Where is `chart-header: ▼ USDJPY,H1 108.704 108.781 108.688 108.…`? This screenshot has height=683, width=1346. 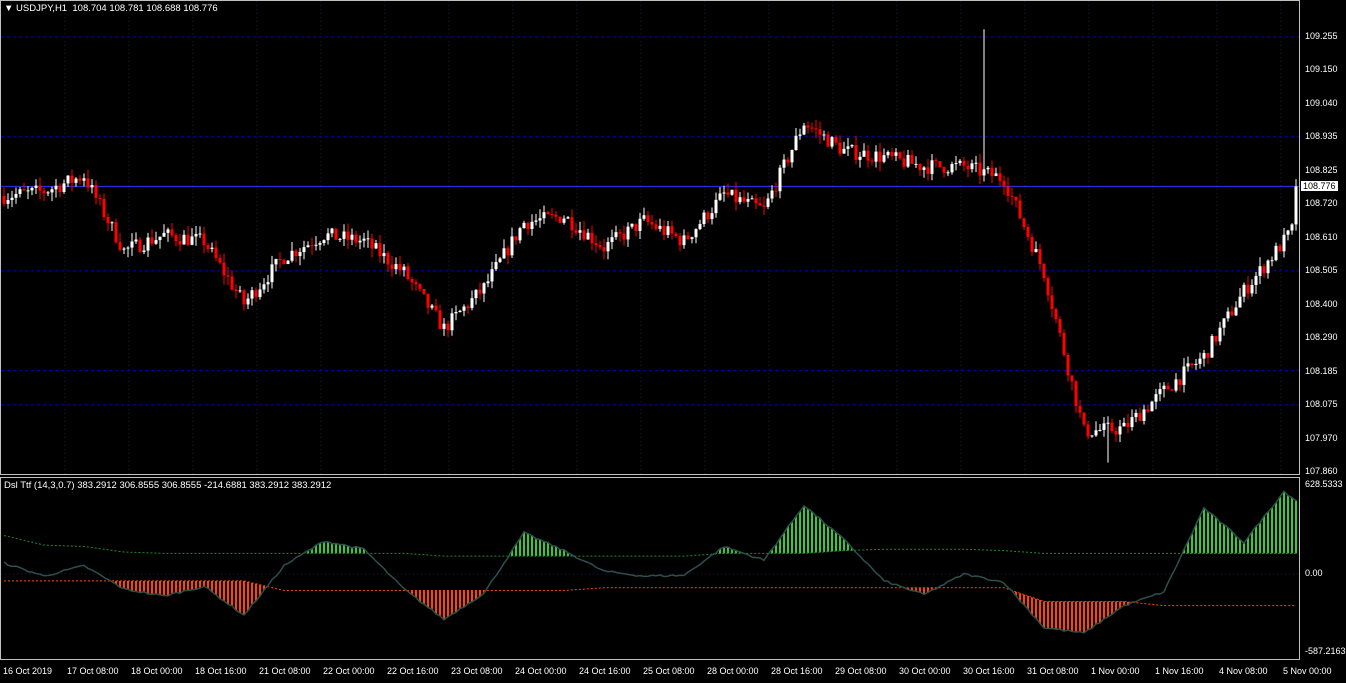 chart-header: ▼ USDJPY,H1 108.704 108.781 108.688 108.… is located at coordinates (111, 8).